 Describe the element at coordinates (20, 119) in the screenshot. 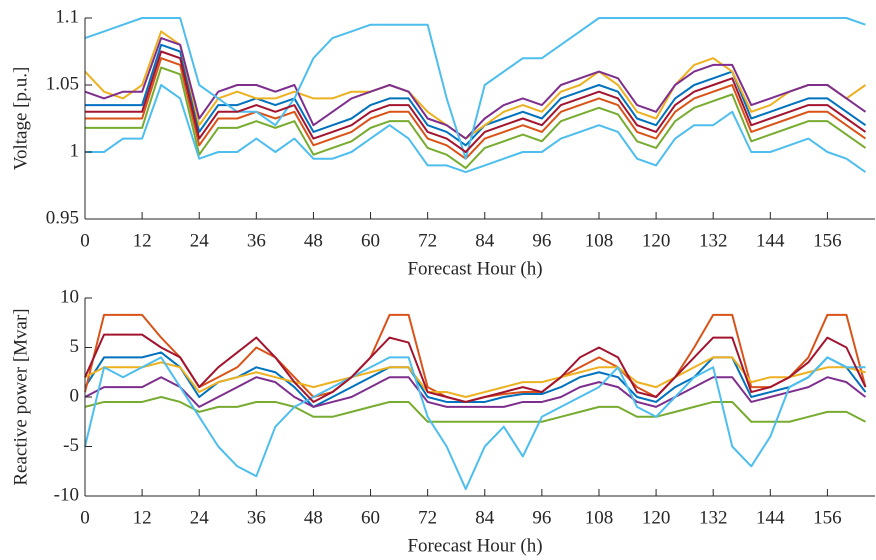

I see `y-axis-label: Voltage [p.u.]` at that location.